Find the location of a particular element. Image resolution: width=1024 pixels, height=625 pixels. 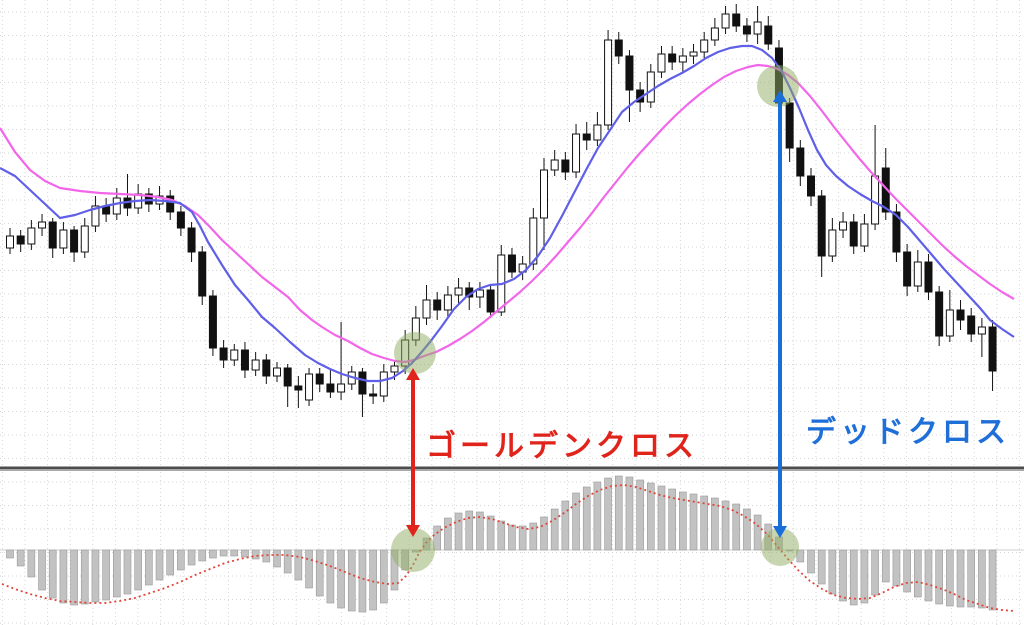

dead-cross-arrow-head-up is located at coordinates (780, 96).